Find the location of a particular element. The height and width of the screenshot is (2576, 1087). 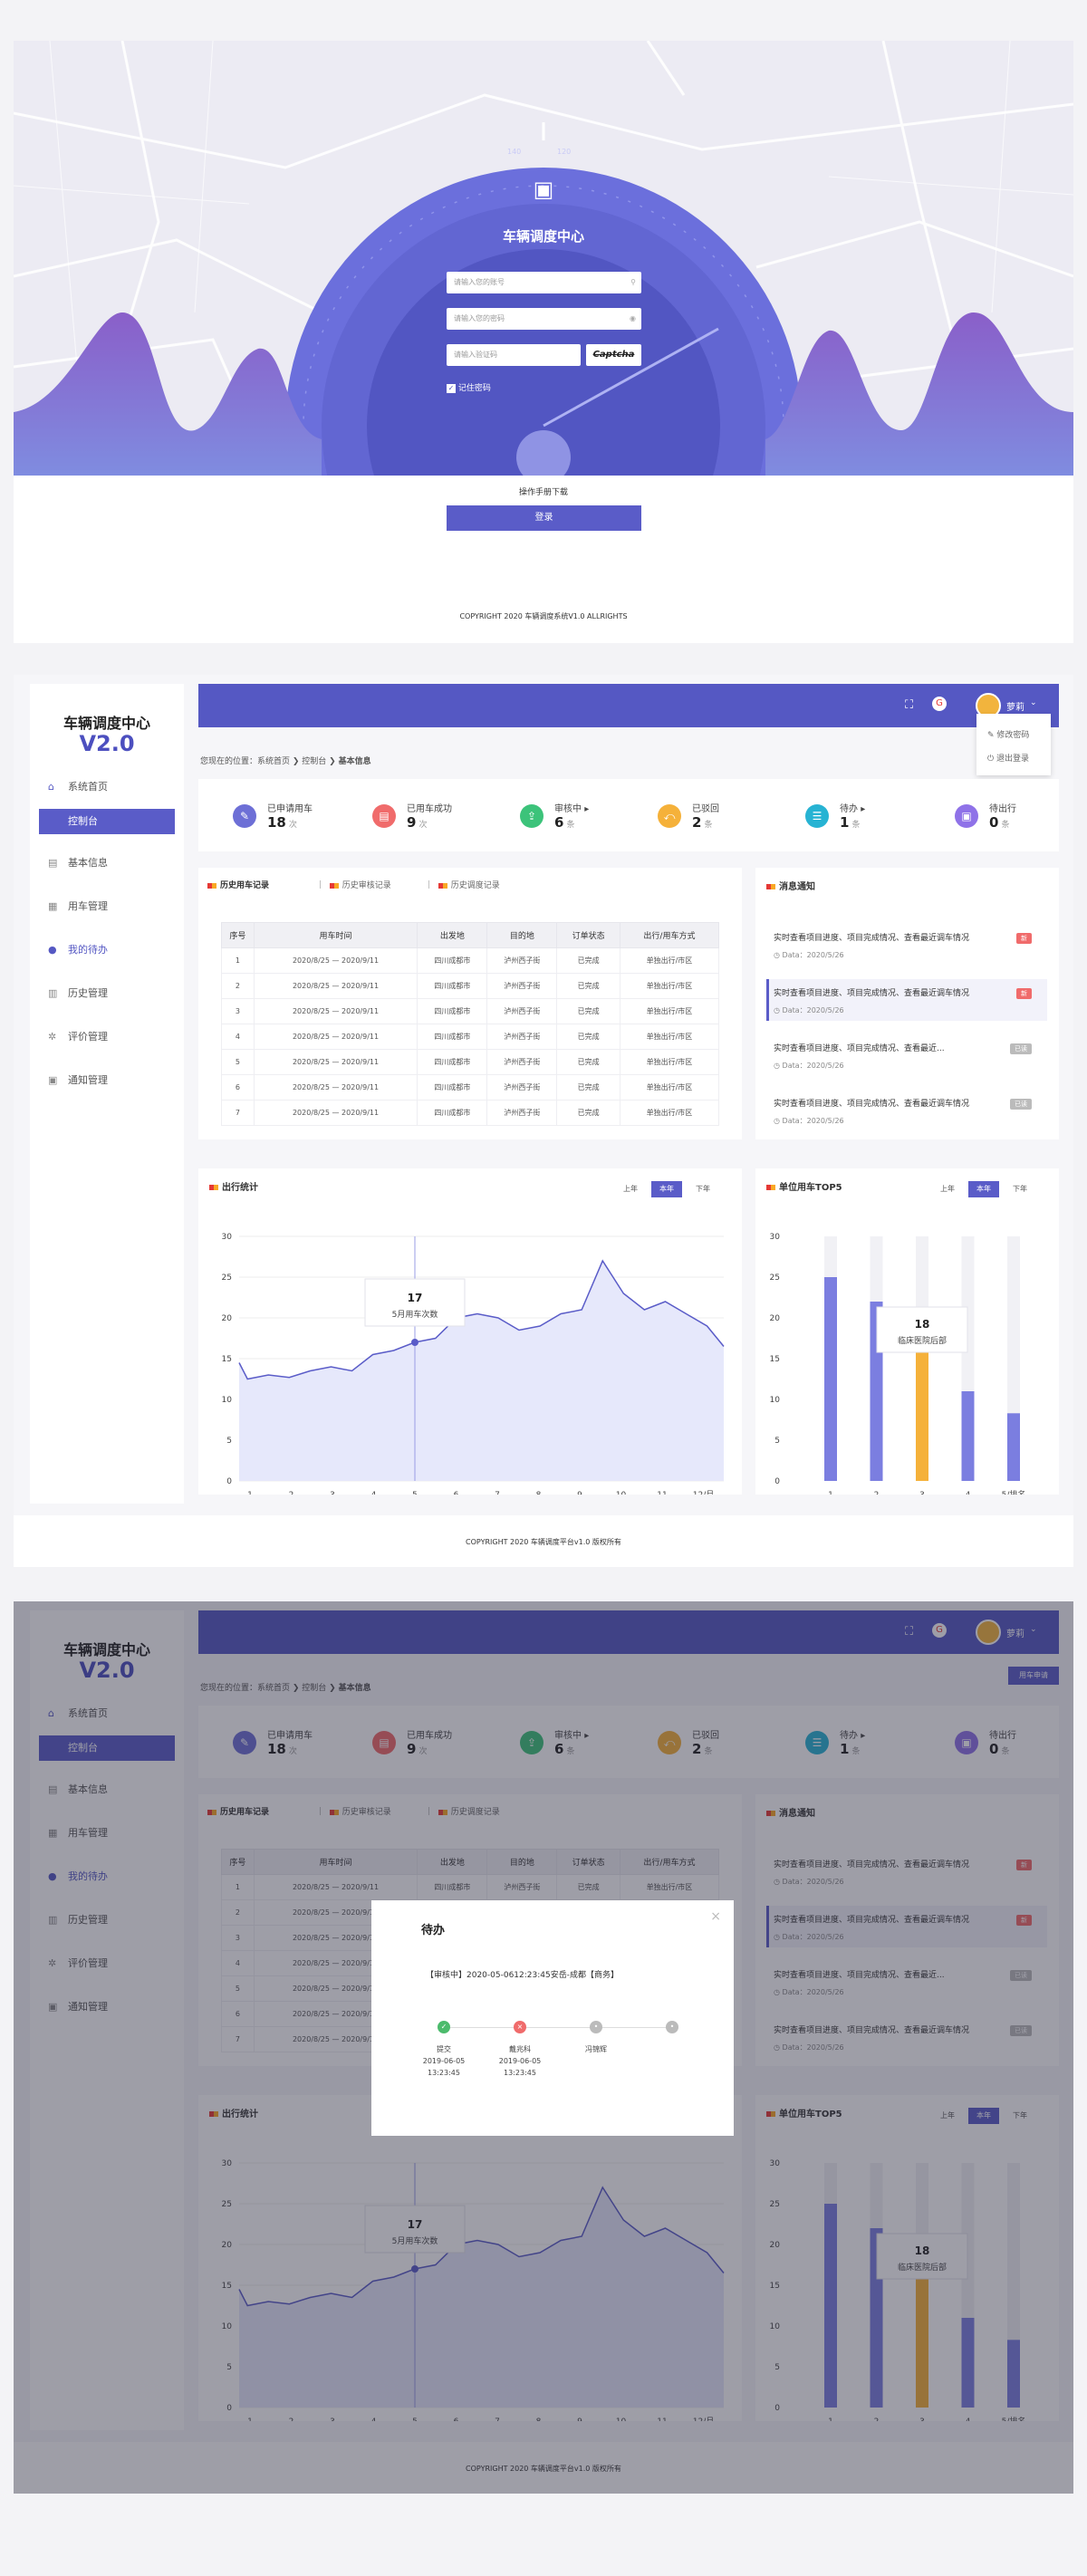

password-input: 请输入您的密码 ◉ is located at coordinates (544, 319).